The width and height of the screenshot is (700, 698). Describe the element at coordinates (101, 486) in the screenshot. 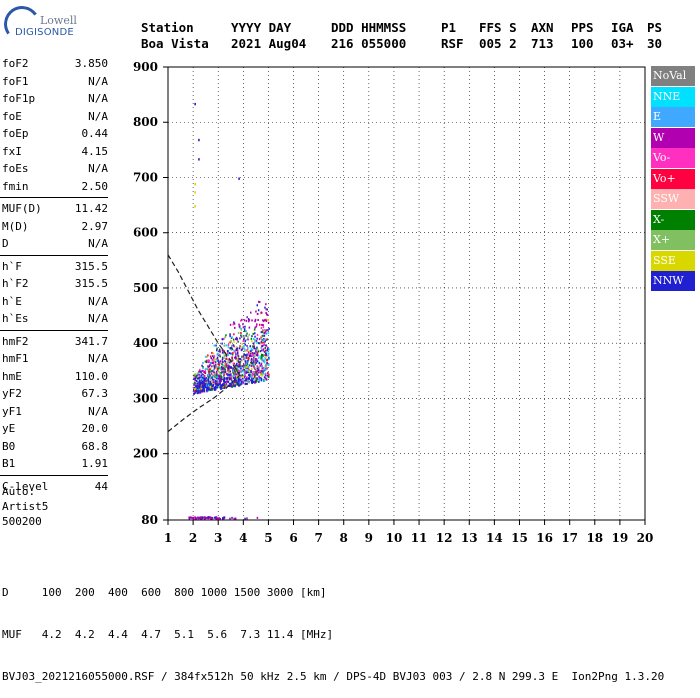

I see `parameter-value: 44` at that location.